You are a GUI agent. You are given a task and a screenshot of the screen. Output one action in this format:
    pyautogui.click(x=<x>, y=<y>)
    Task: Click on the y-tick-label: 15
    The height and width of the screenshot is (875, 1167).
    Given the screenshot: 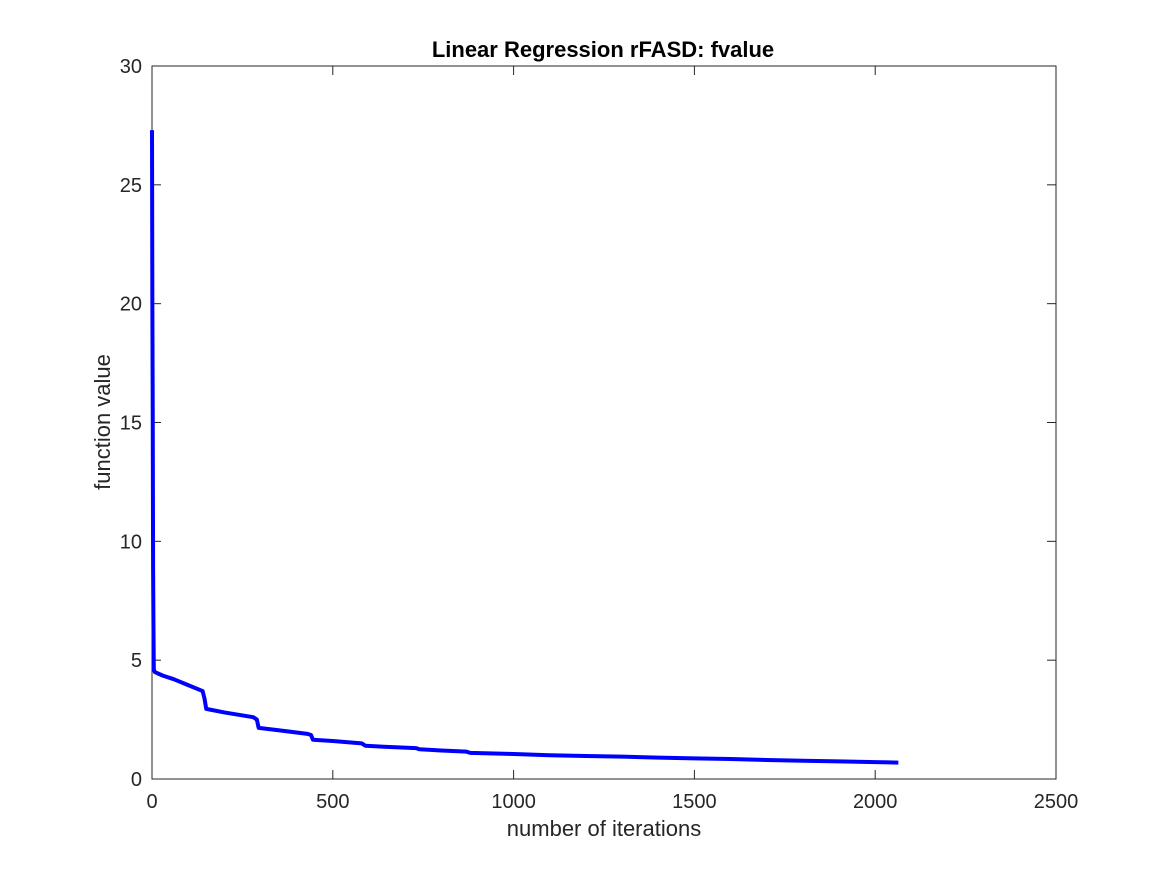 What is the action you would take?
    pyautogui.click(x=131, y=424)
    